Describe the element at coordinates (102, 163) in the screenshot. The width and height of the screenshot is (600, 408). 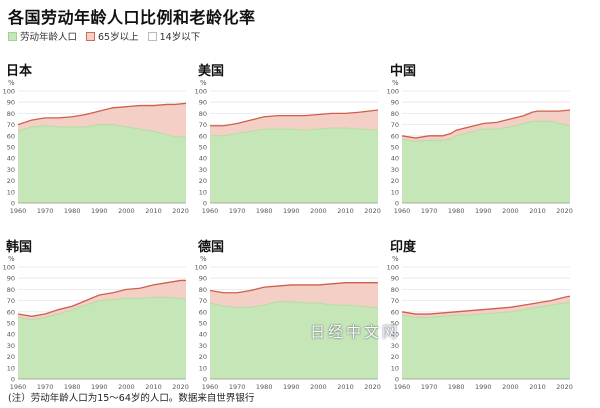
I see `area-working-japan` at that location.